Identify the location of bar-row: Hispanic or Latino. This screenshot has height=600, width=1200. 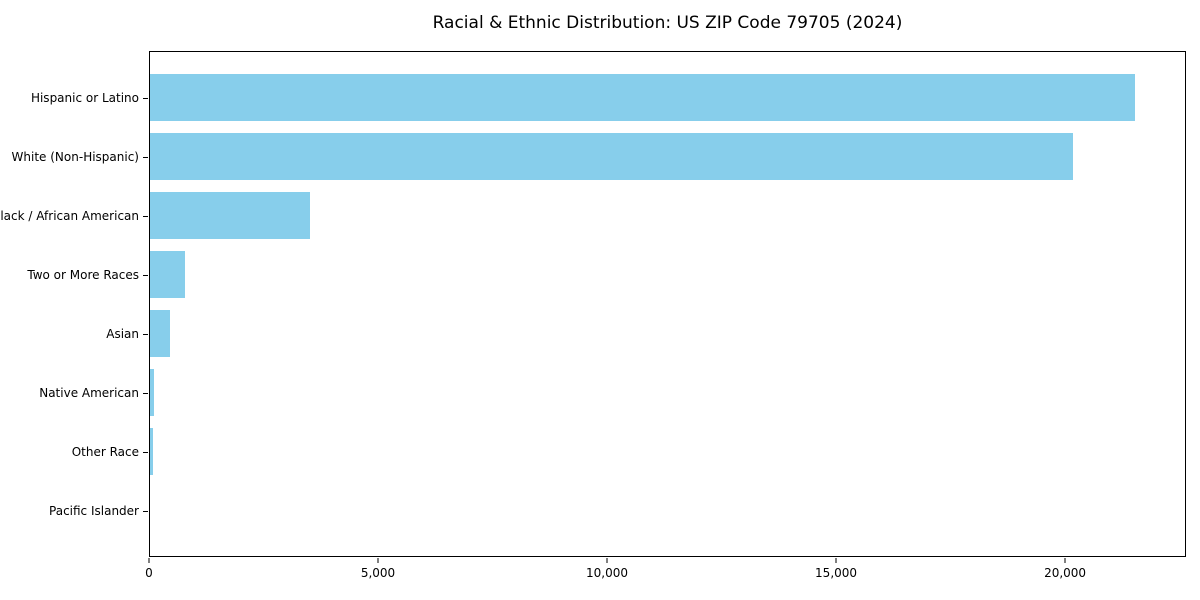
(608, 97).